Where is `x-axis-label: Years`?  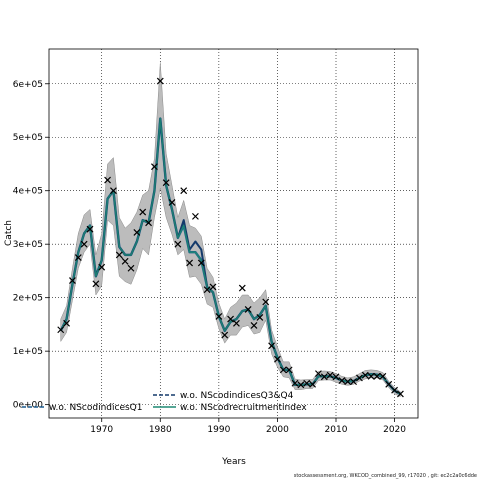 x-axis-label: Years is located at coordinates (233, 462).